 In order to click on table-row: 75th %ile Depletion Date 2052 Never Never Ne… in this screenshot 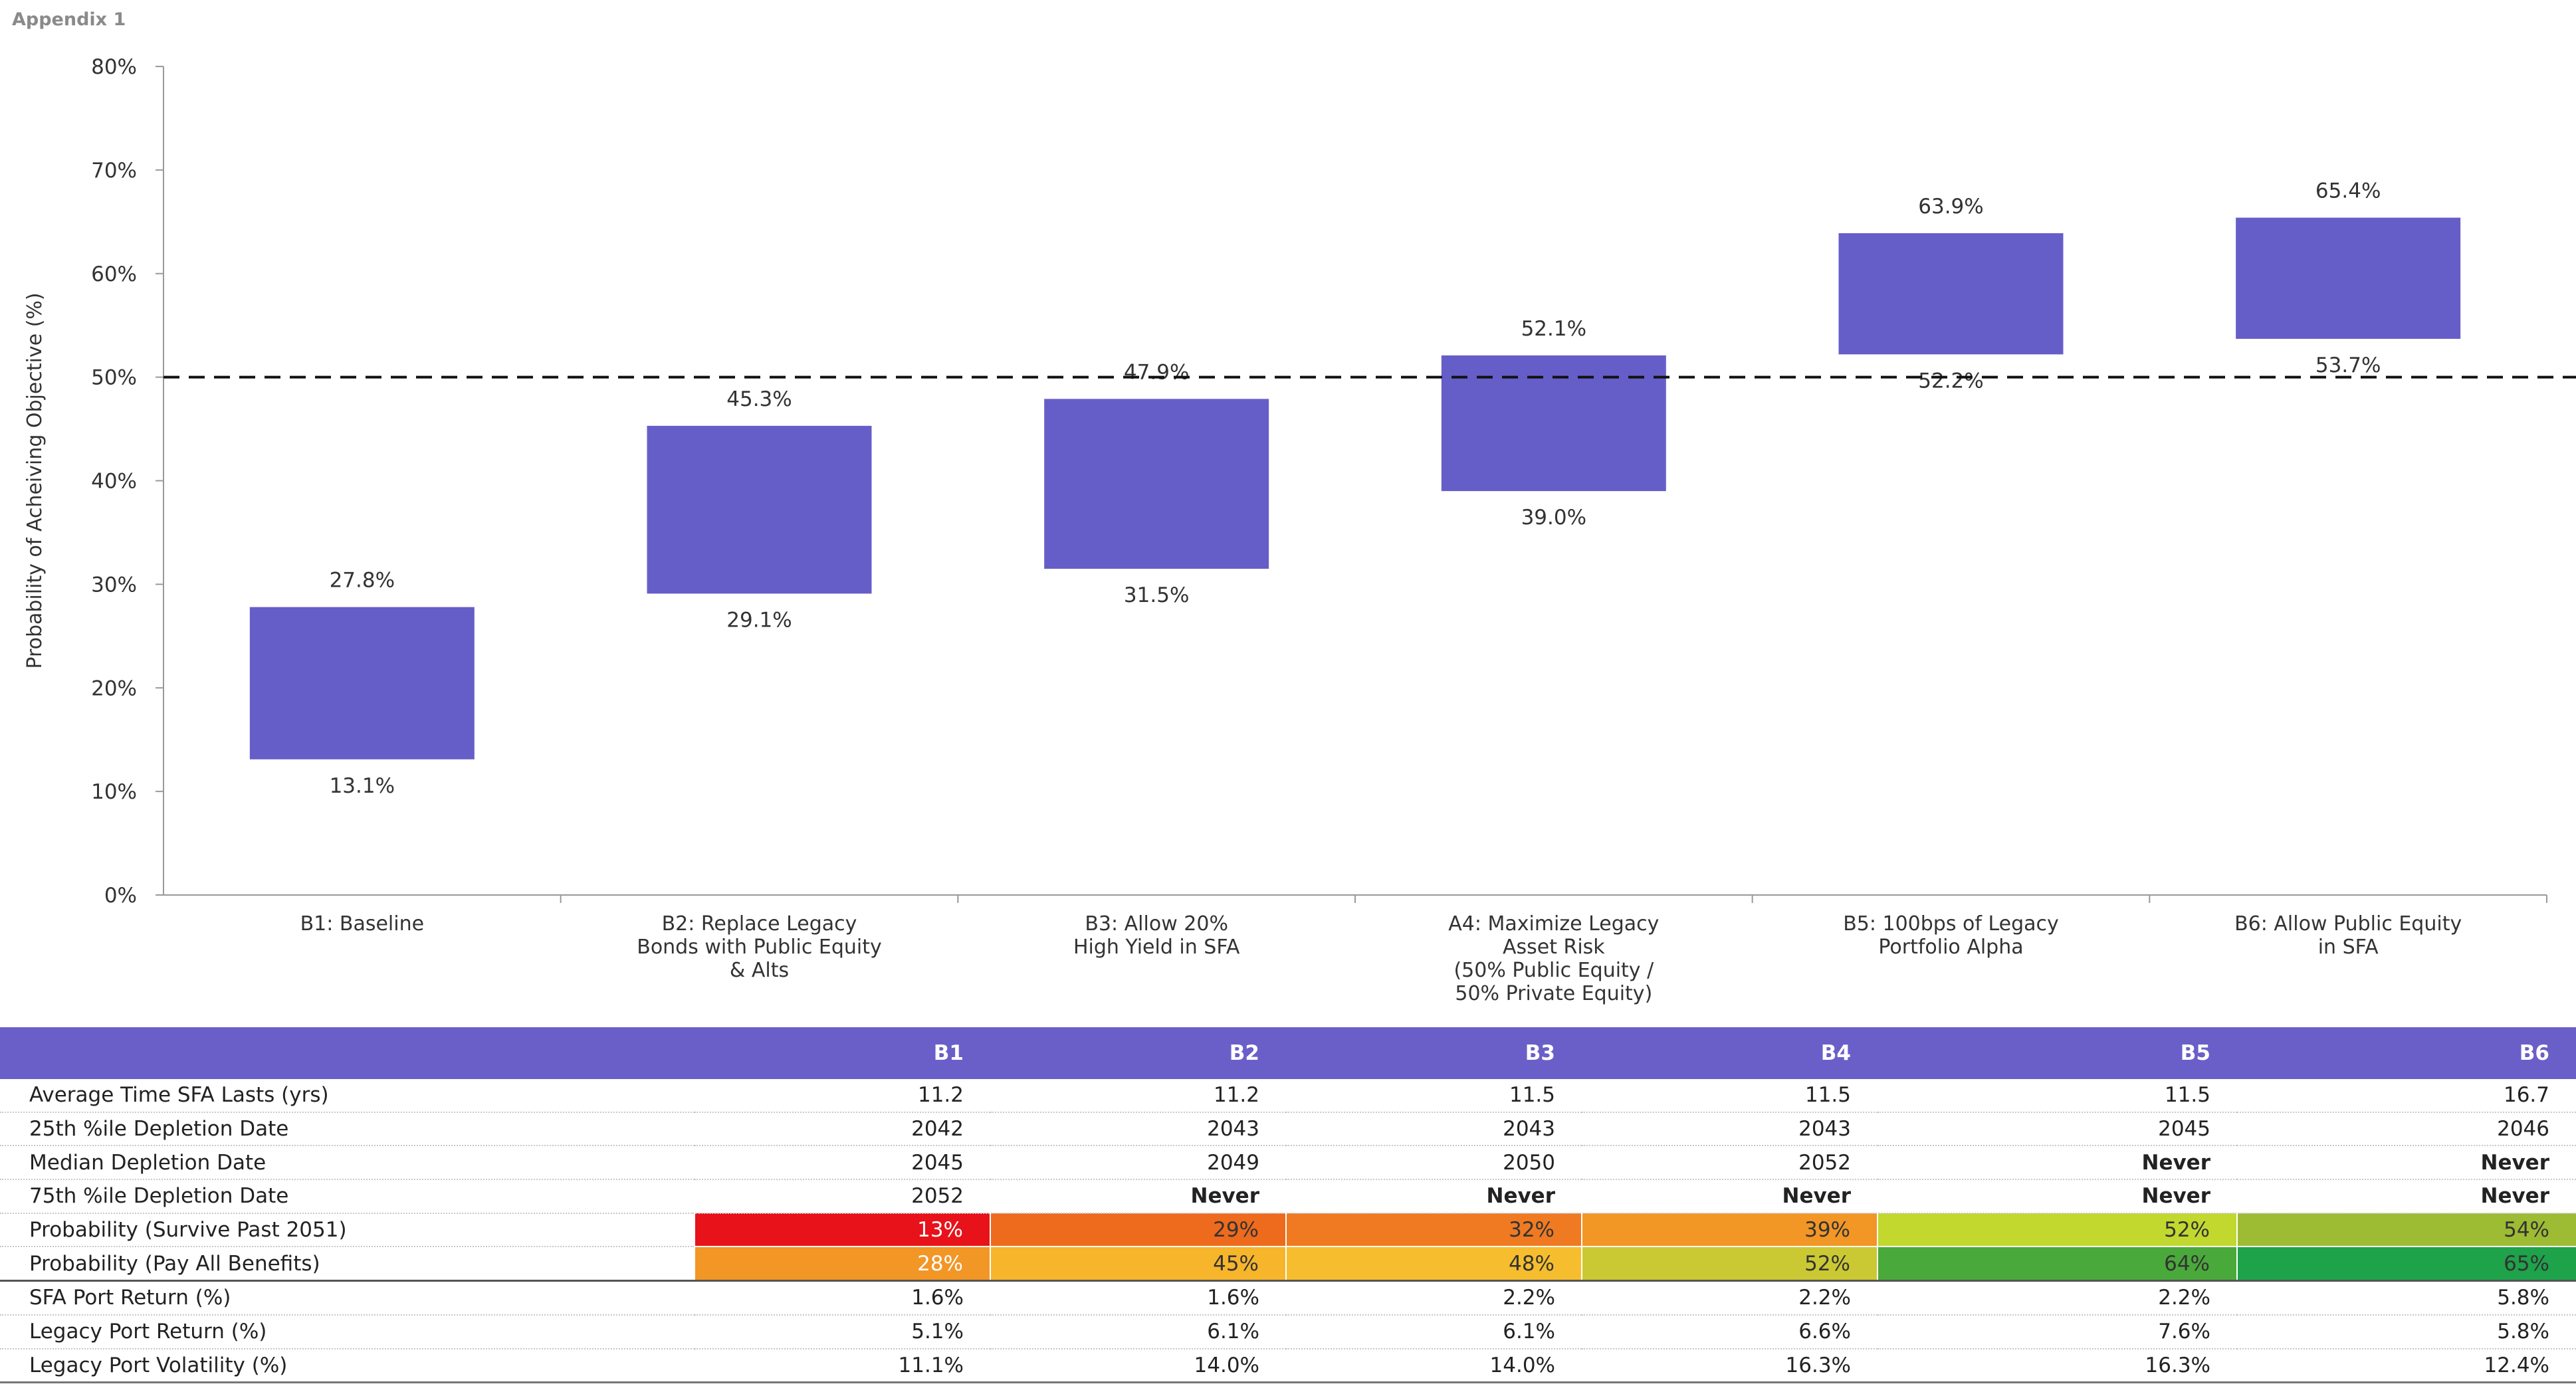, I will do `click(1288, 1196)`.